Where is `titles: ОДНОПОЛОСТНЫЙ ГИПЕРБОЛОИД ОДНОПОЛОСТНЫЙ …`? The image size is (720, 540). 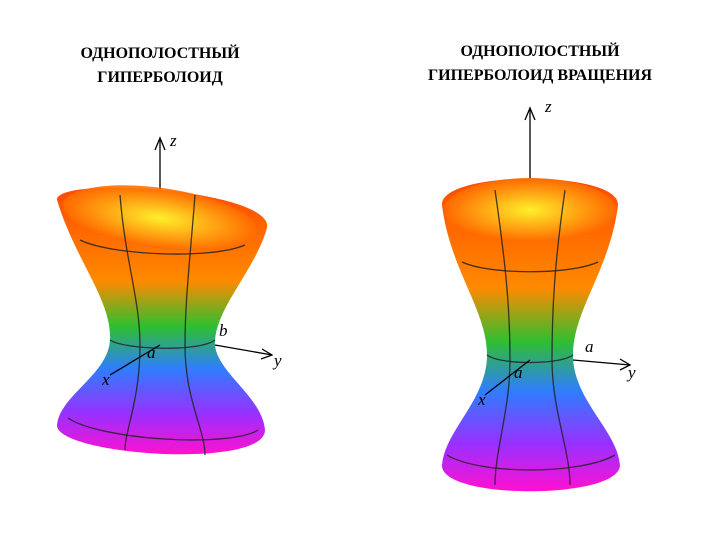
titles: ОДНОПОЛОСТНЫЙ ГИПЕРБОЛОИД ОДНОПОЛОСТНЫЙ … is located at coordinates (366, 63).